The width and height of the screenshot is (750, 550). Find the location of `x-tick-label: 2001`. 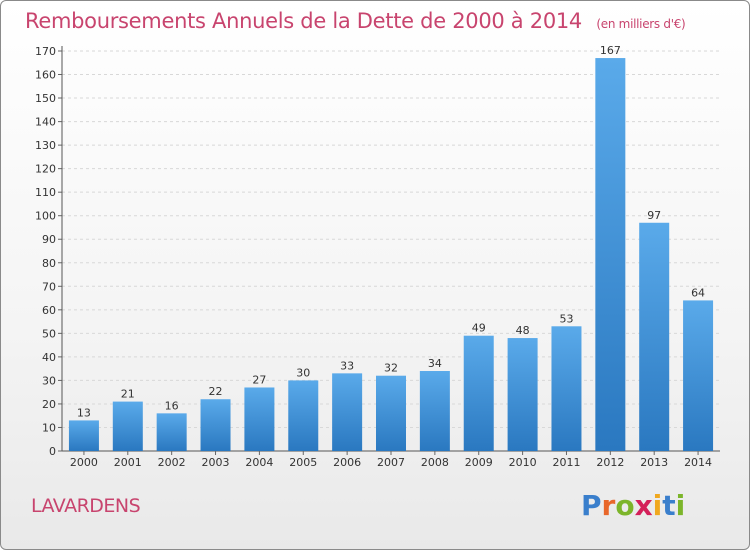

x-tick-label: 2001 is located at coordinates (128, 462).